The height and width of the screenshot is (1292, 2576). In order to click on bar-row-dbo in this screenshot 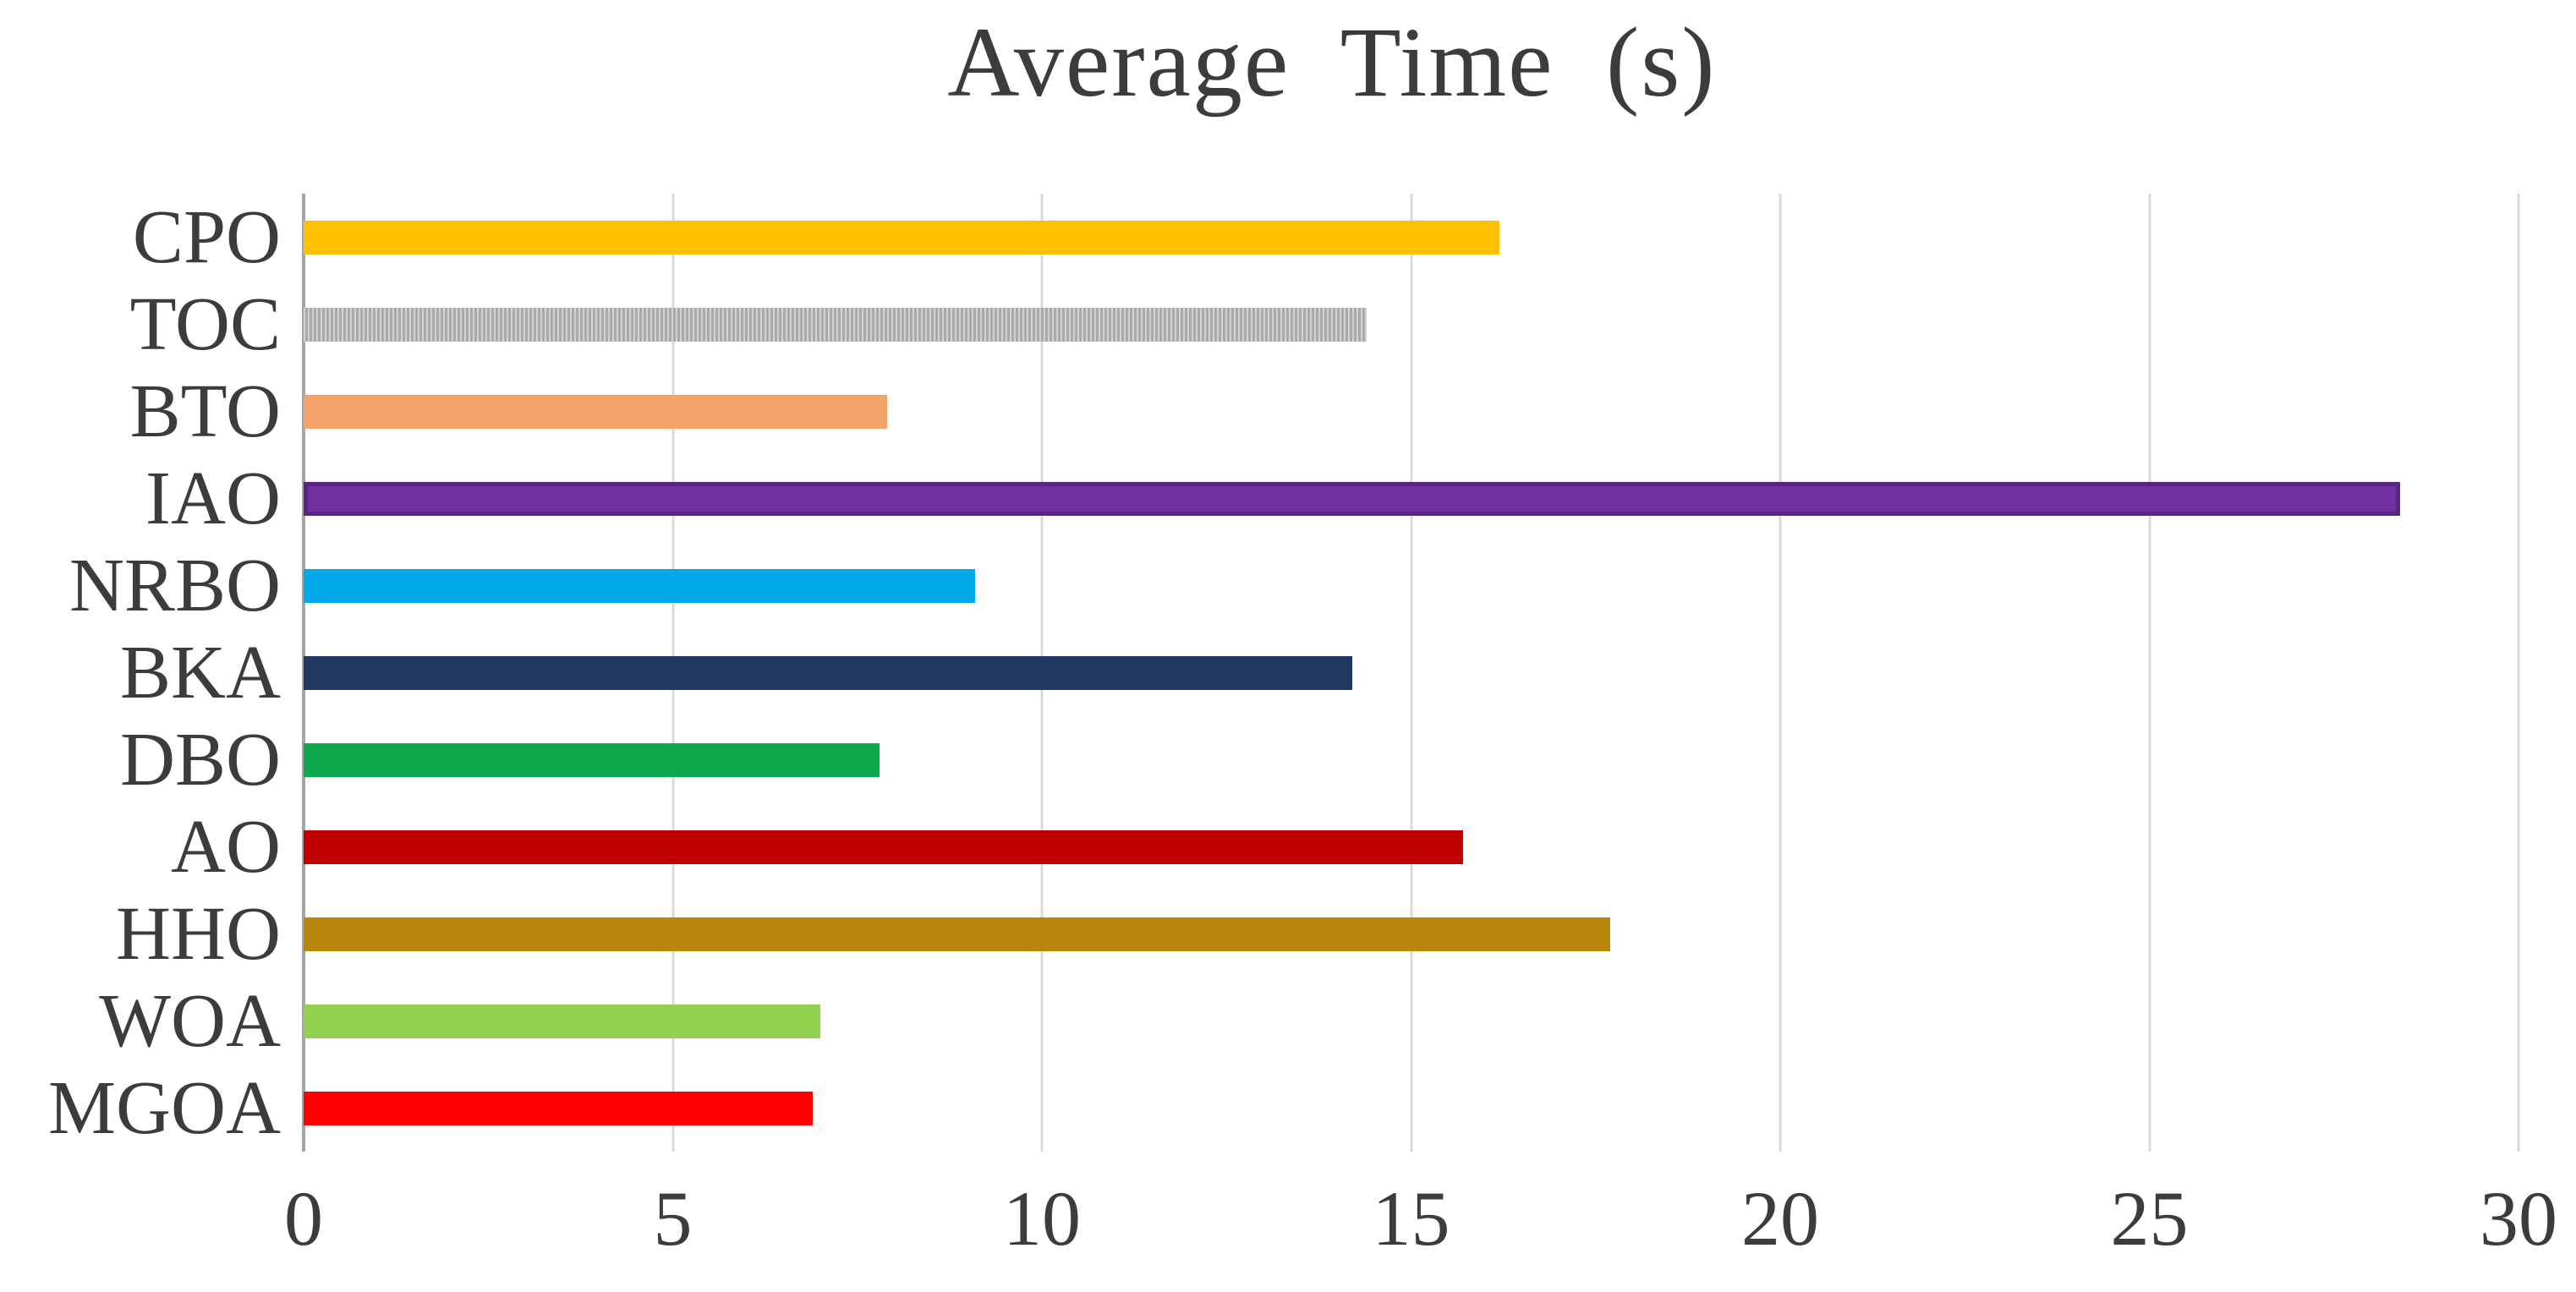, I will do `click(1411, 760)`.